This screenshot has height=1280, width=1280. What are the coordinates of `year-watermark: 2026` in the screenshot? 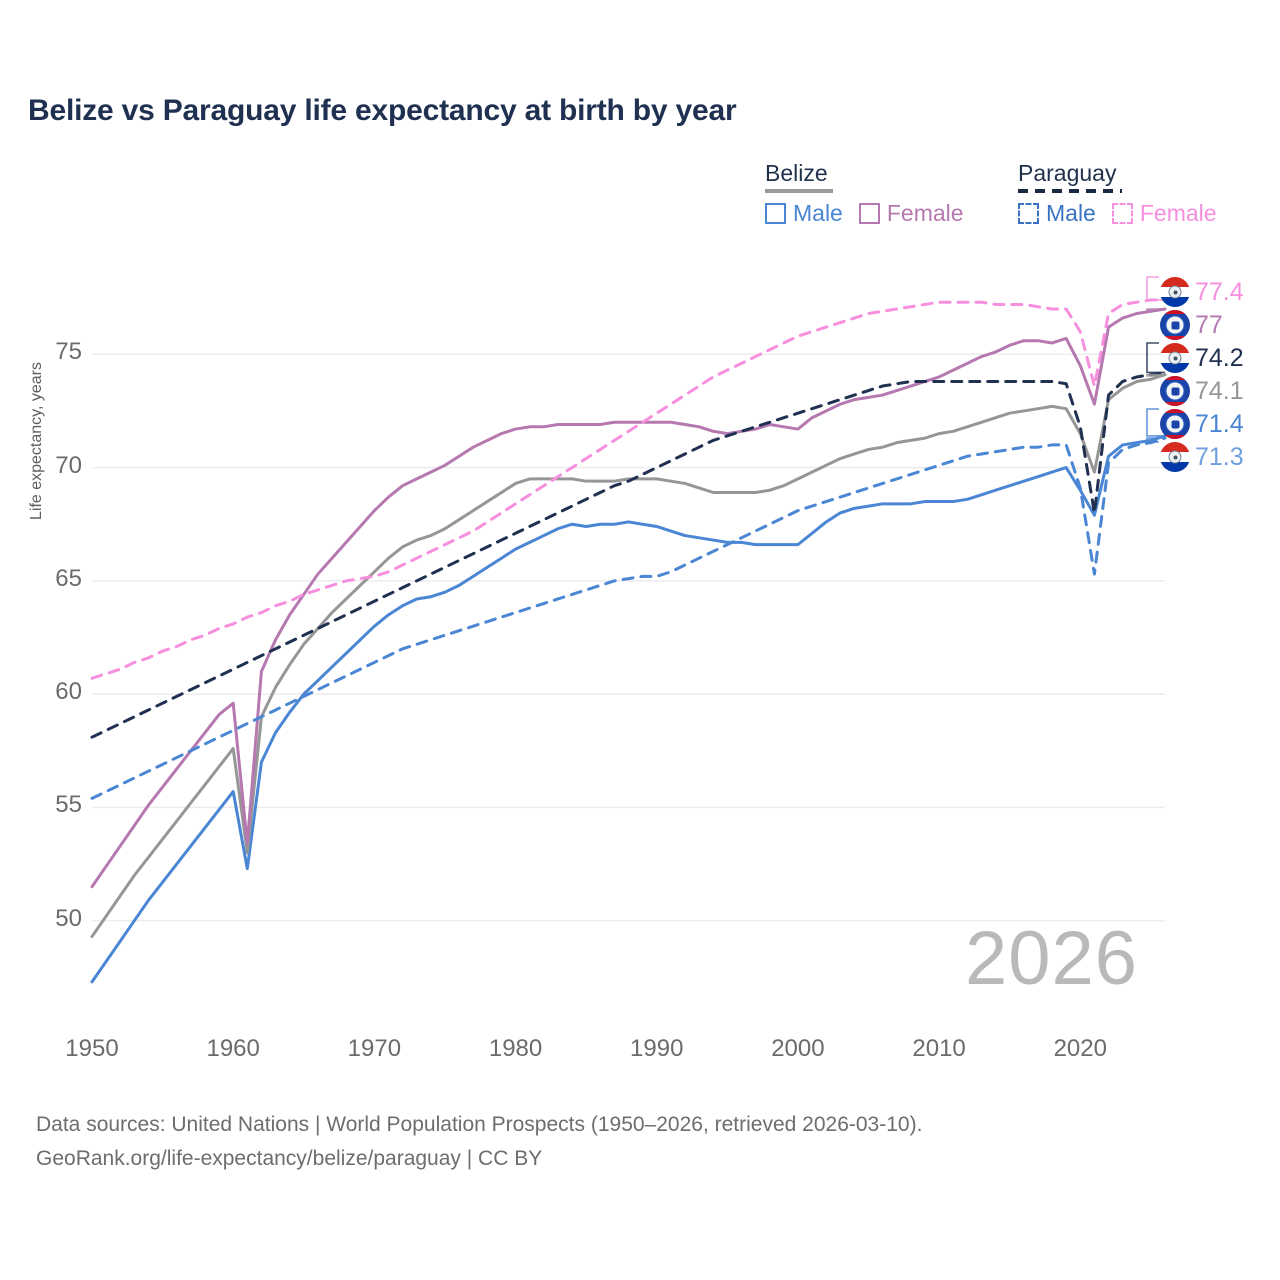 It's located at (1052, 958).